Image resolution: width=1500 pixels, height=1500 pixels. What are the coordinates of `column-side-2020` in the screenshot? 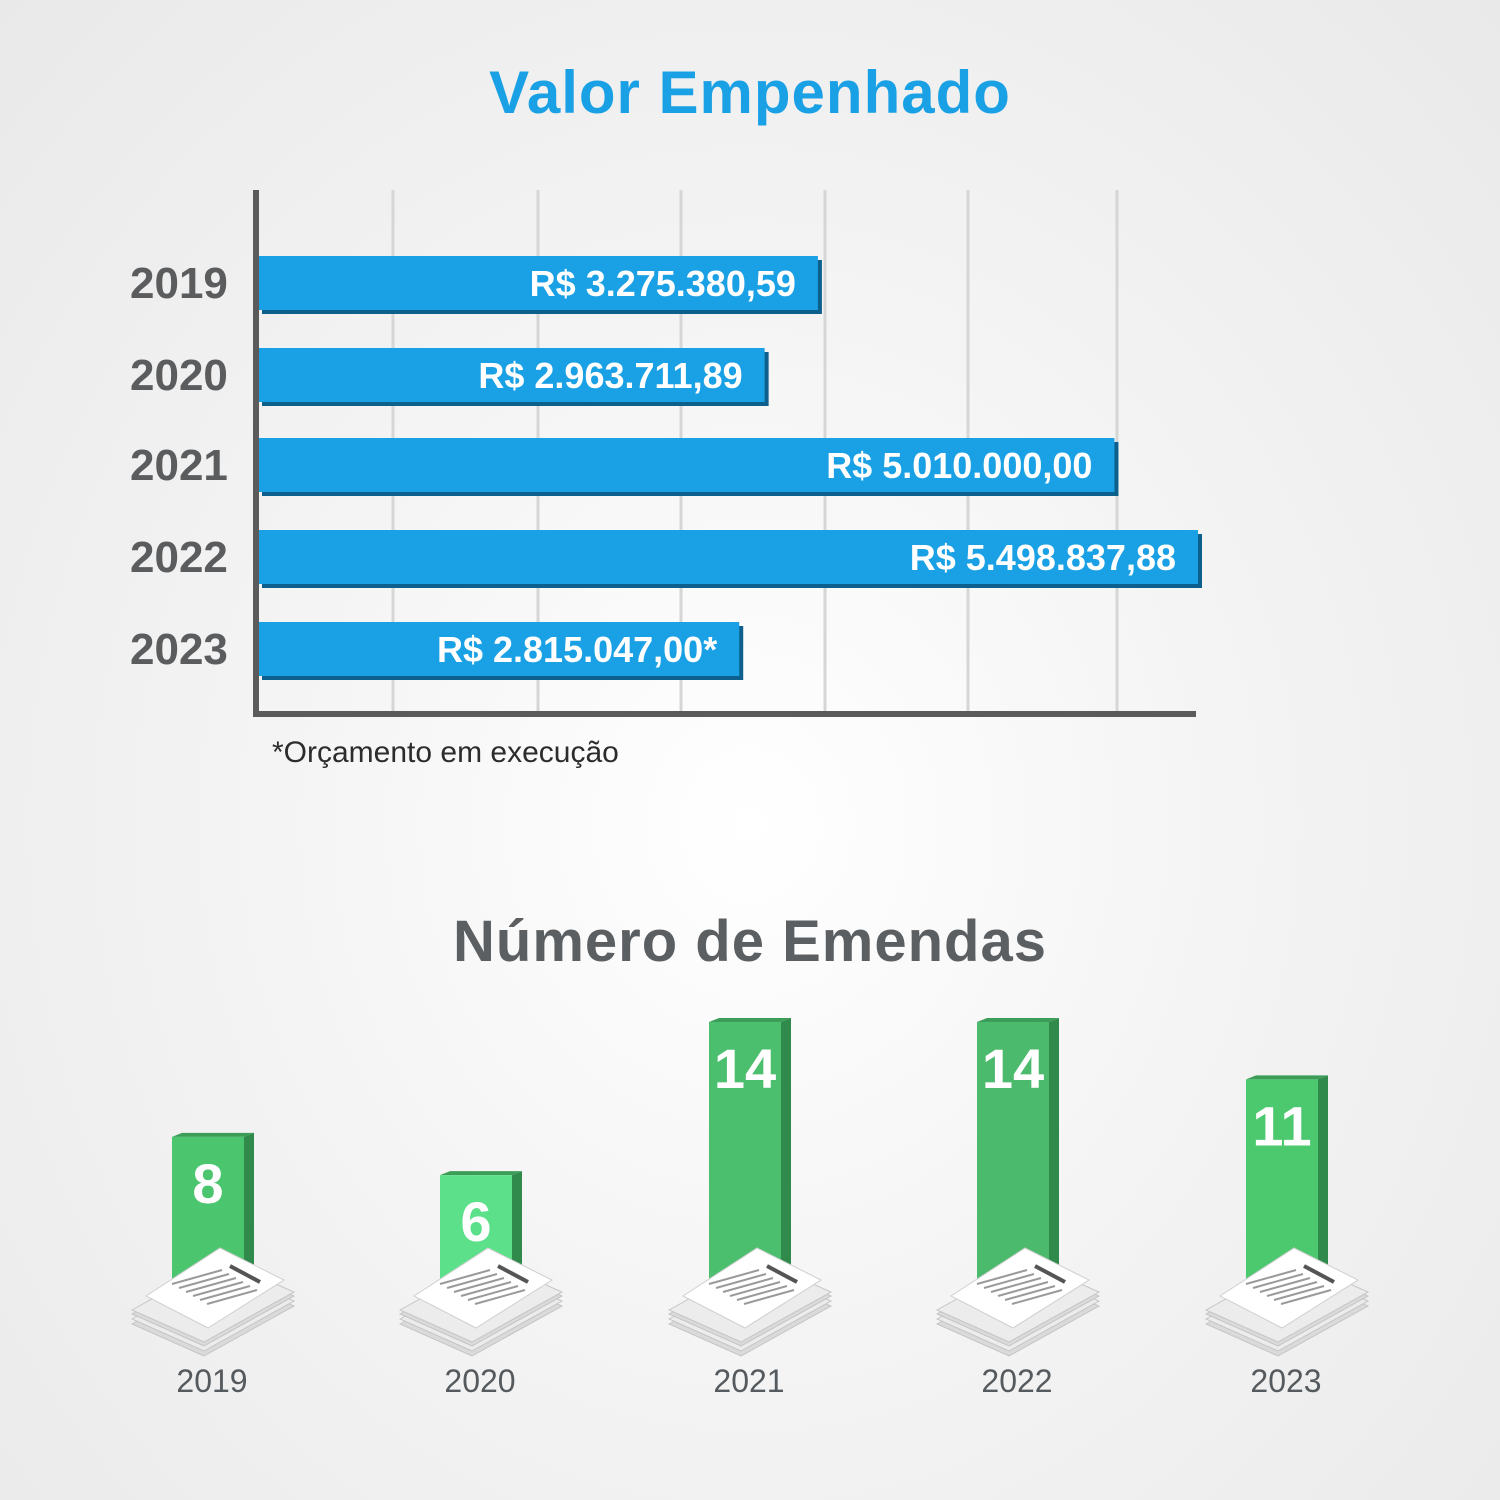 It's located at (517, 1230).